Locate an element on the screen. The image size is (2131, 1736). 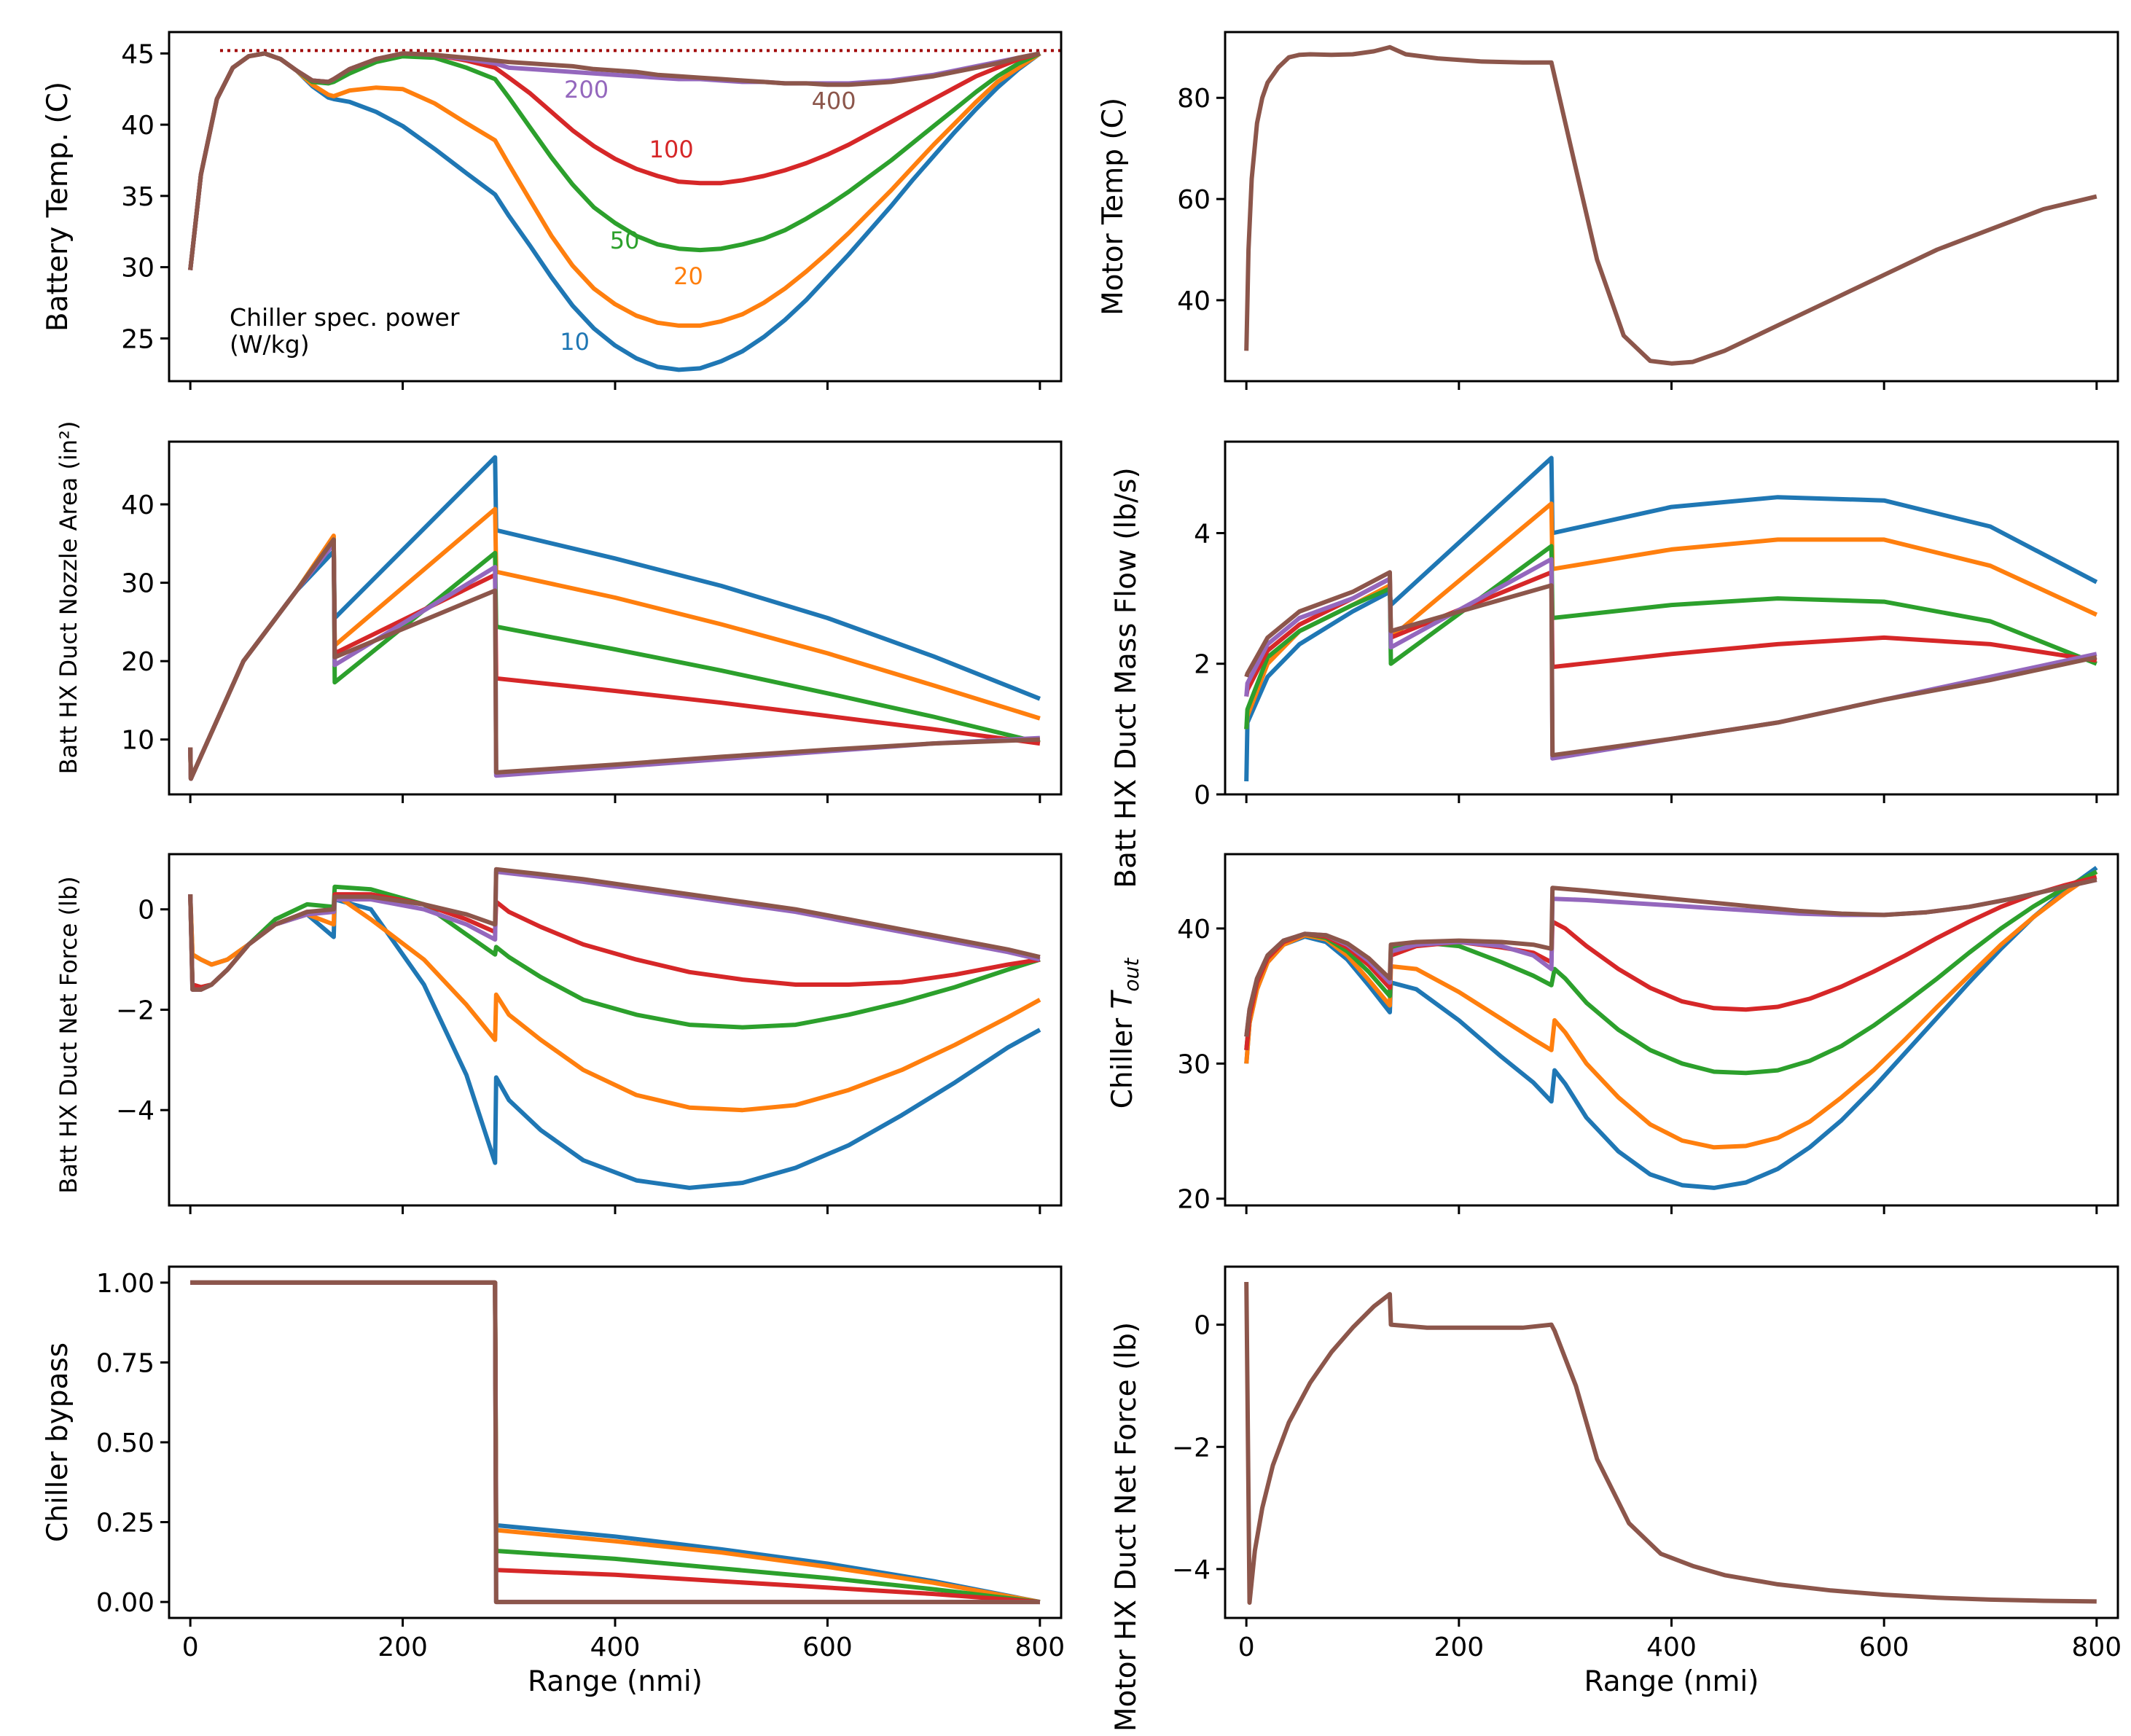
series-annotation-20: 20 is located at coordinates (688, 276).